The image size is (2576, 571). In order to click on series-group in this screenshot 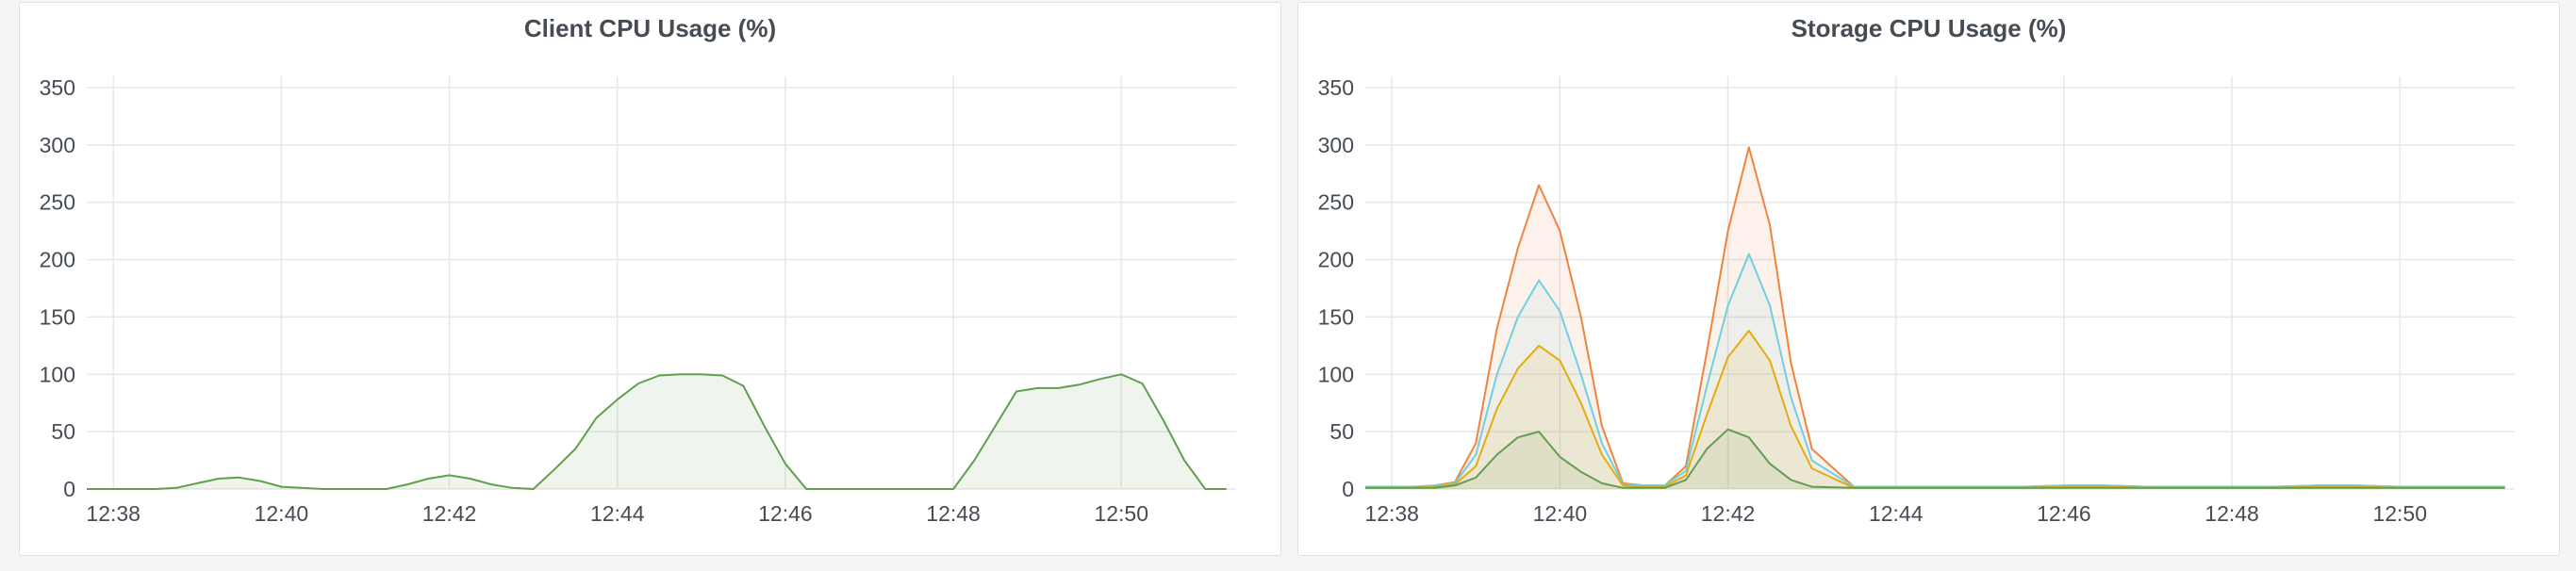, I will do `click(657, 431)`.